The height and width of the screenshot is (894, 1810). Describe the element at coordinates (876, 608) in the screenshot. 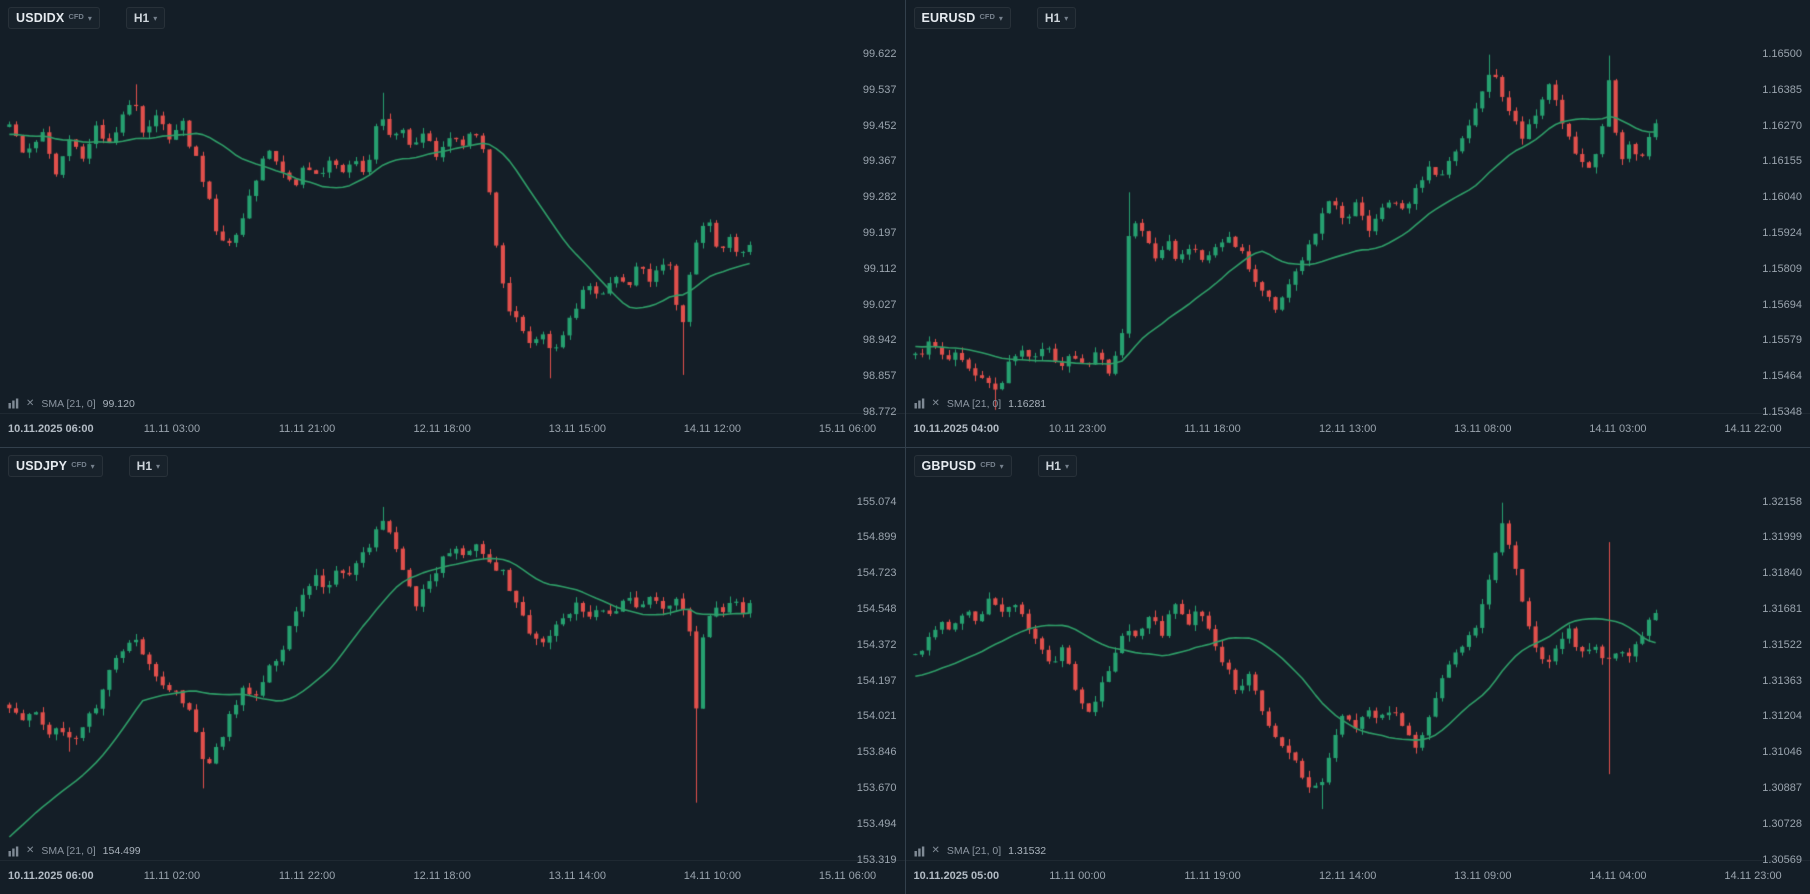

I see `price-tick-label: 154.548` at that location.